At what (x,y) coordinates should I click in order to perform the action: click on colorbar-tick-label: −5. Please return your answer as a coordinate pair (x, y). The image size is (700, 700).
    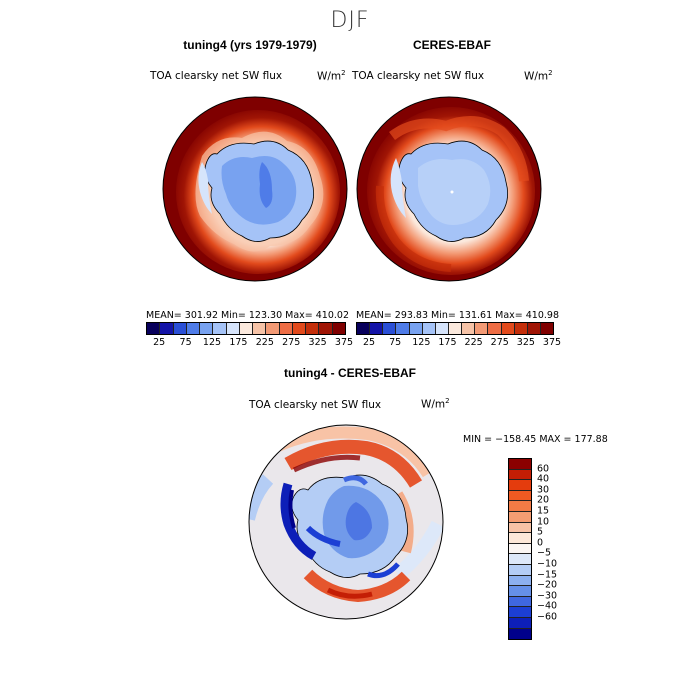
    Looking at the image, I should click on (544, 553).